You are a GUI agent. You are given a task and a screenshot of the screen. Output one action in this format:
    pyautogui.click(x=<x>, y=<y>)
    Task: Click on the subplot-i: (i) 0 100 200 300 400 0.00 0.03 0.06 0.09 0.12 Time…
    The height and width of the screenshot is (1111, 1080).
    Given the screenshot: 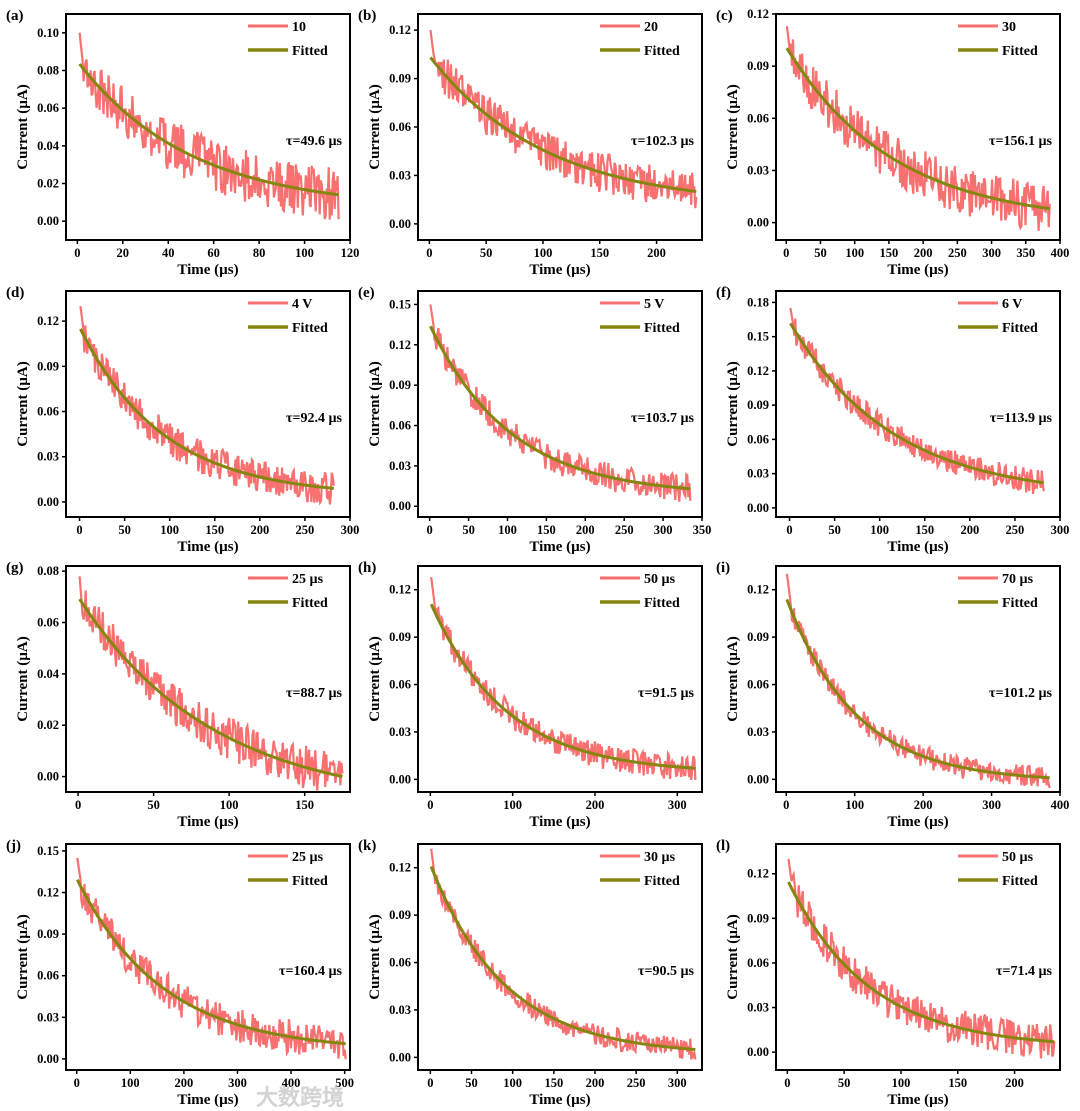 What is the action you would take?
    pyautogui.click(x=893, y=695)
    